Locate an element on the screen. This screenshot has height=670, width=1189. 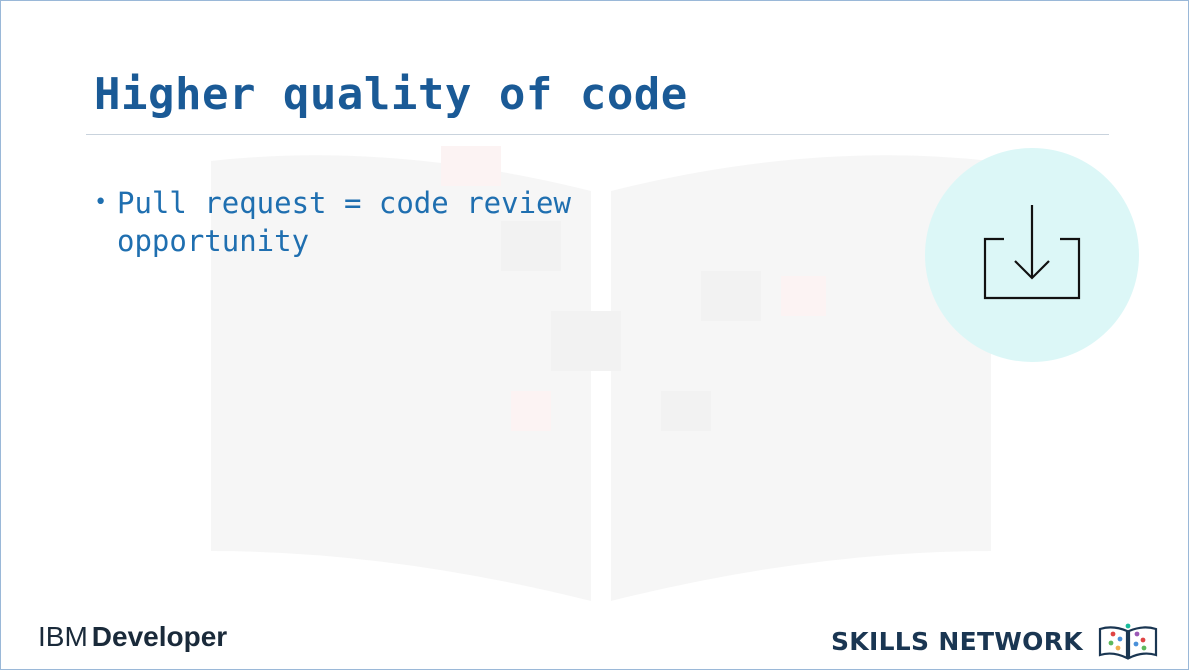
skills-network-book-icon is located at coordinates (1128, 641).